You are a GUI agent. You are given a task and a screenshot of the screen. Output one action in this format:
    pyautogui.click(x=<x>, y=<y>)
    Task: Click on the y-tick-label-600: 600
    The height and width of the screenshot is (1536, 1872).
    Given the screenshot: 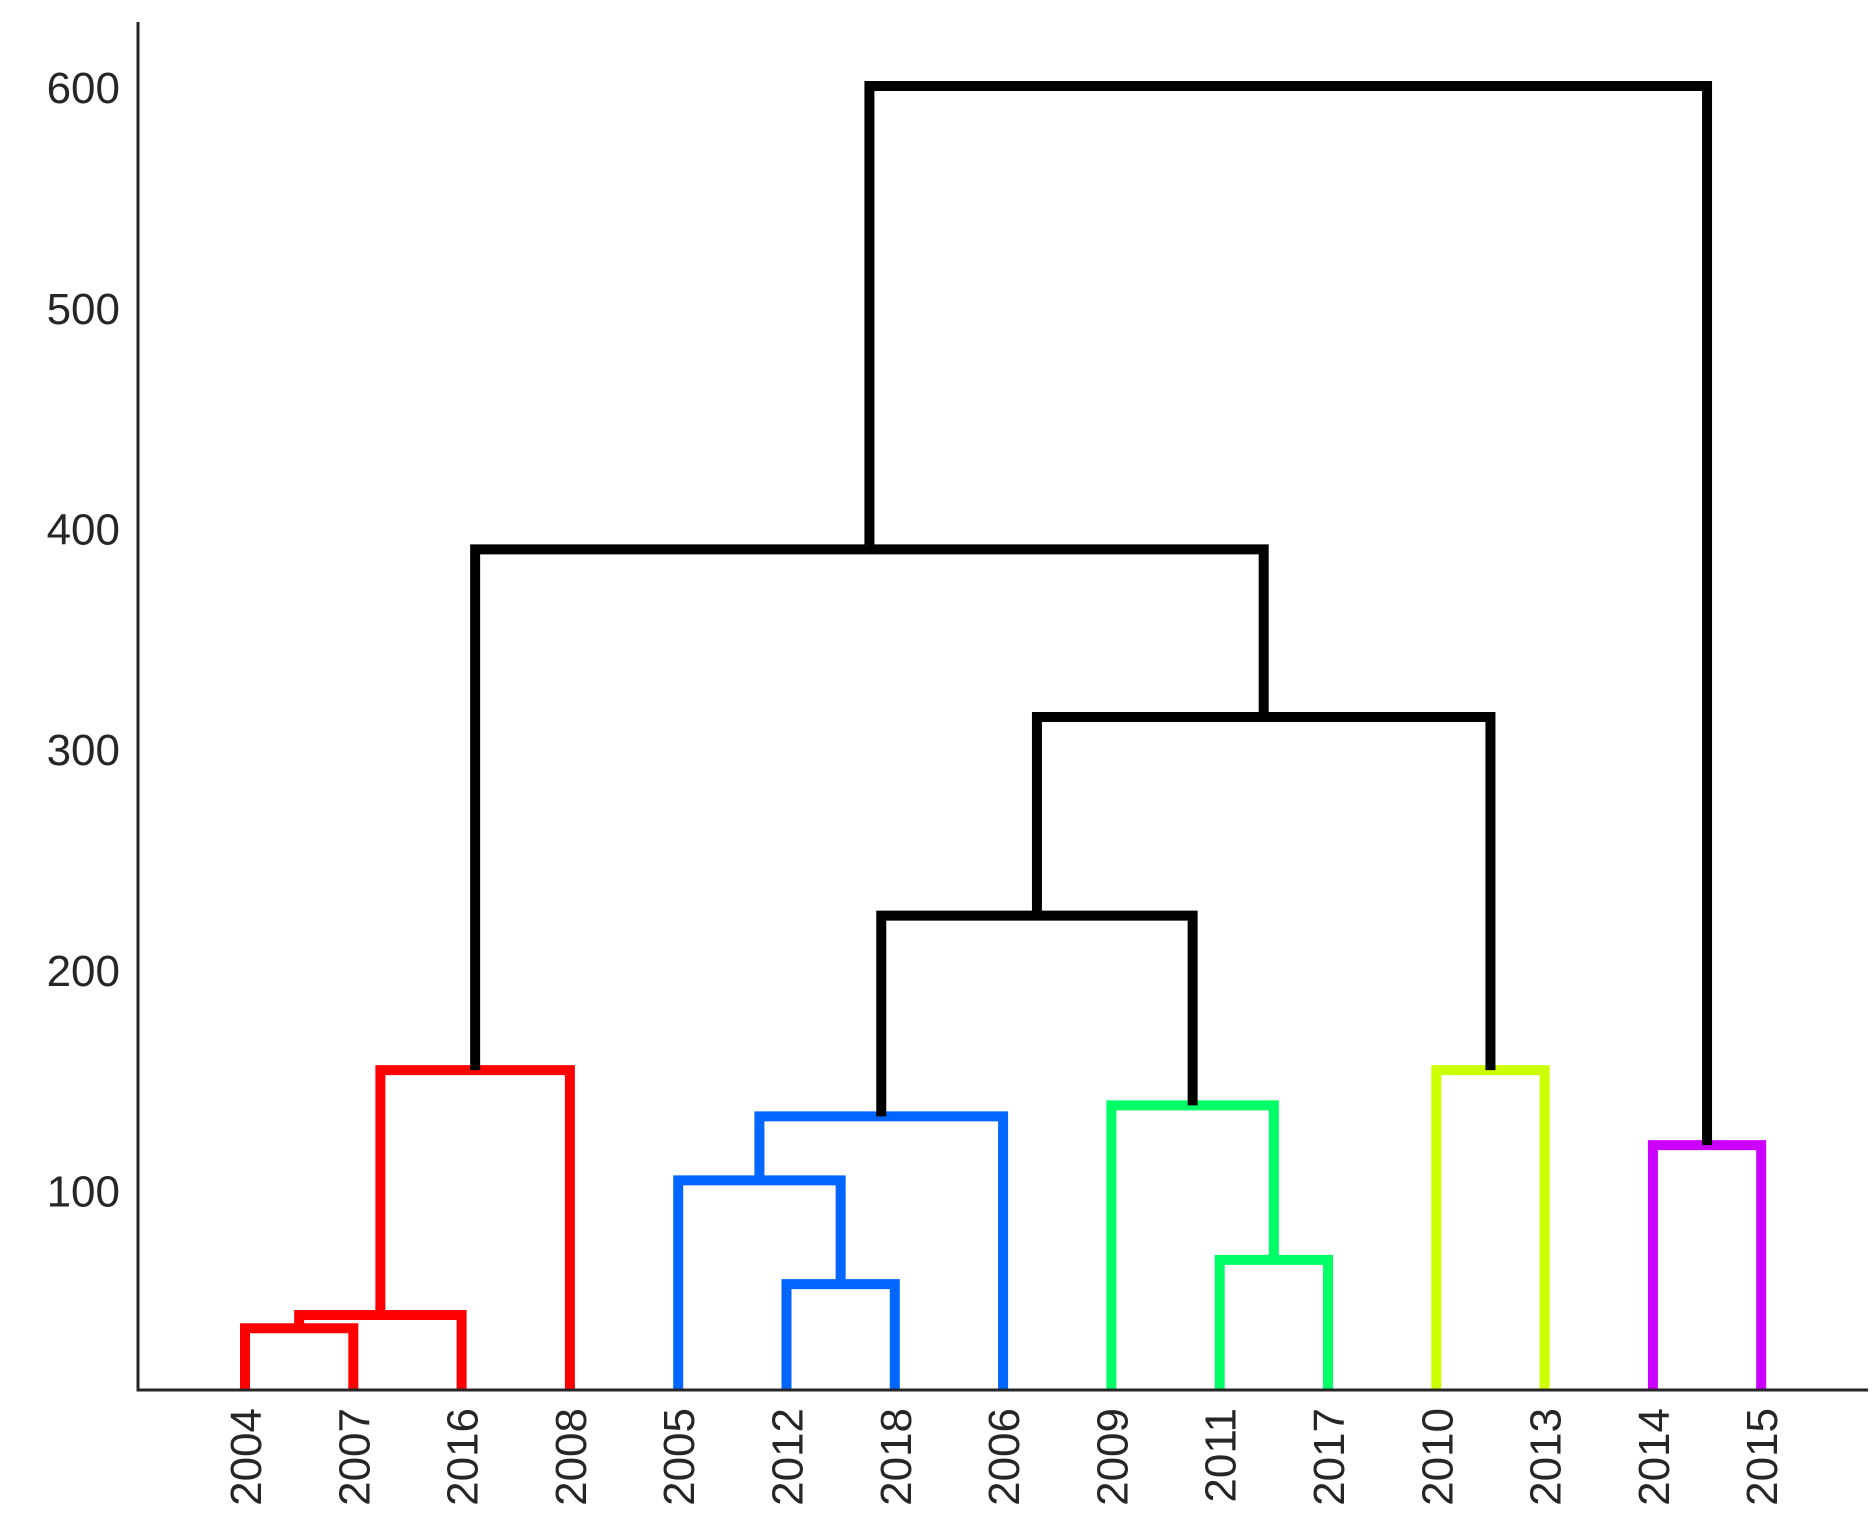 What is the action you would take?
    pyautogui.click(x=83, y=88)
    